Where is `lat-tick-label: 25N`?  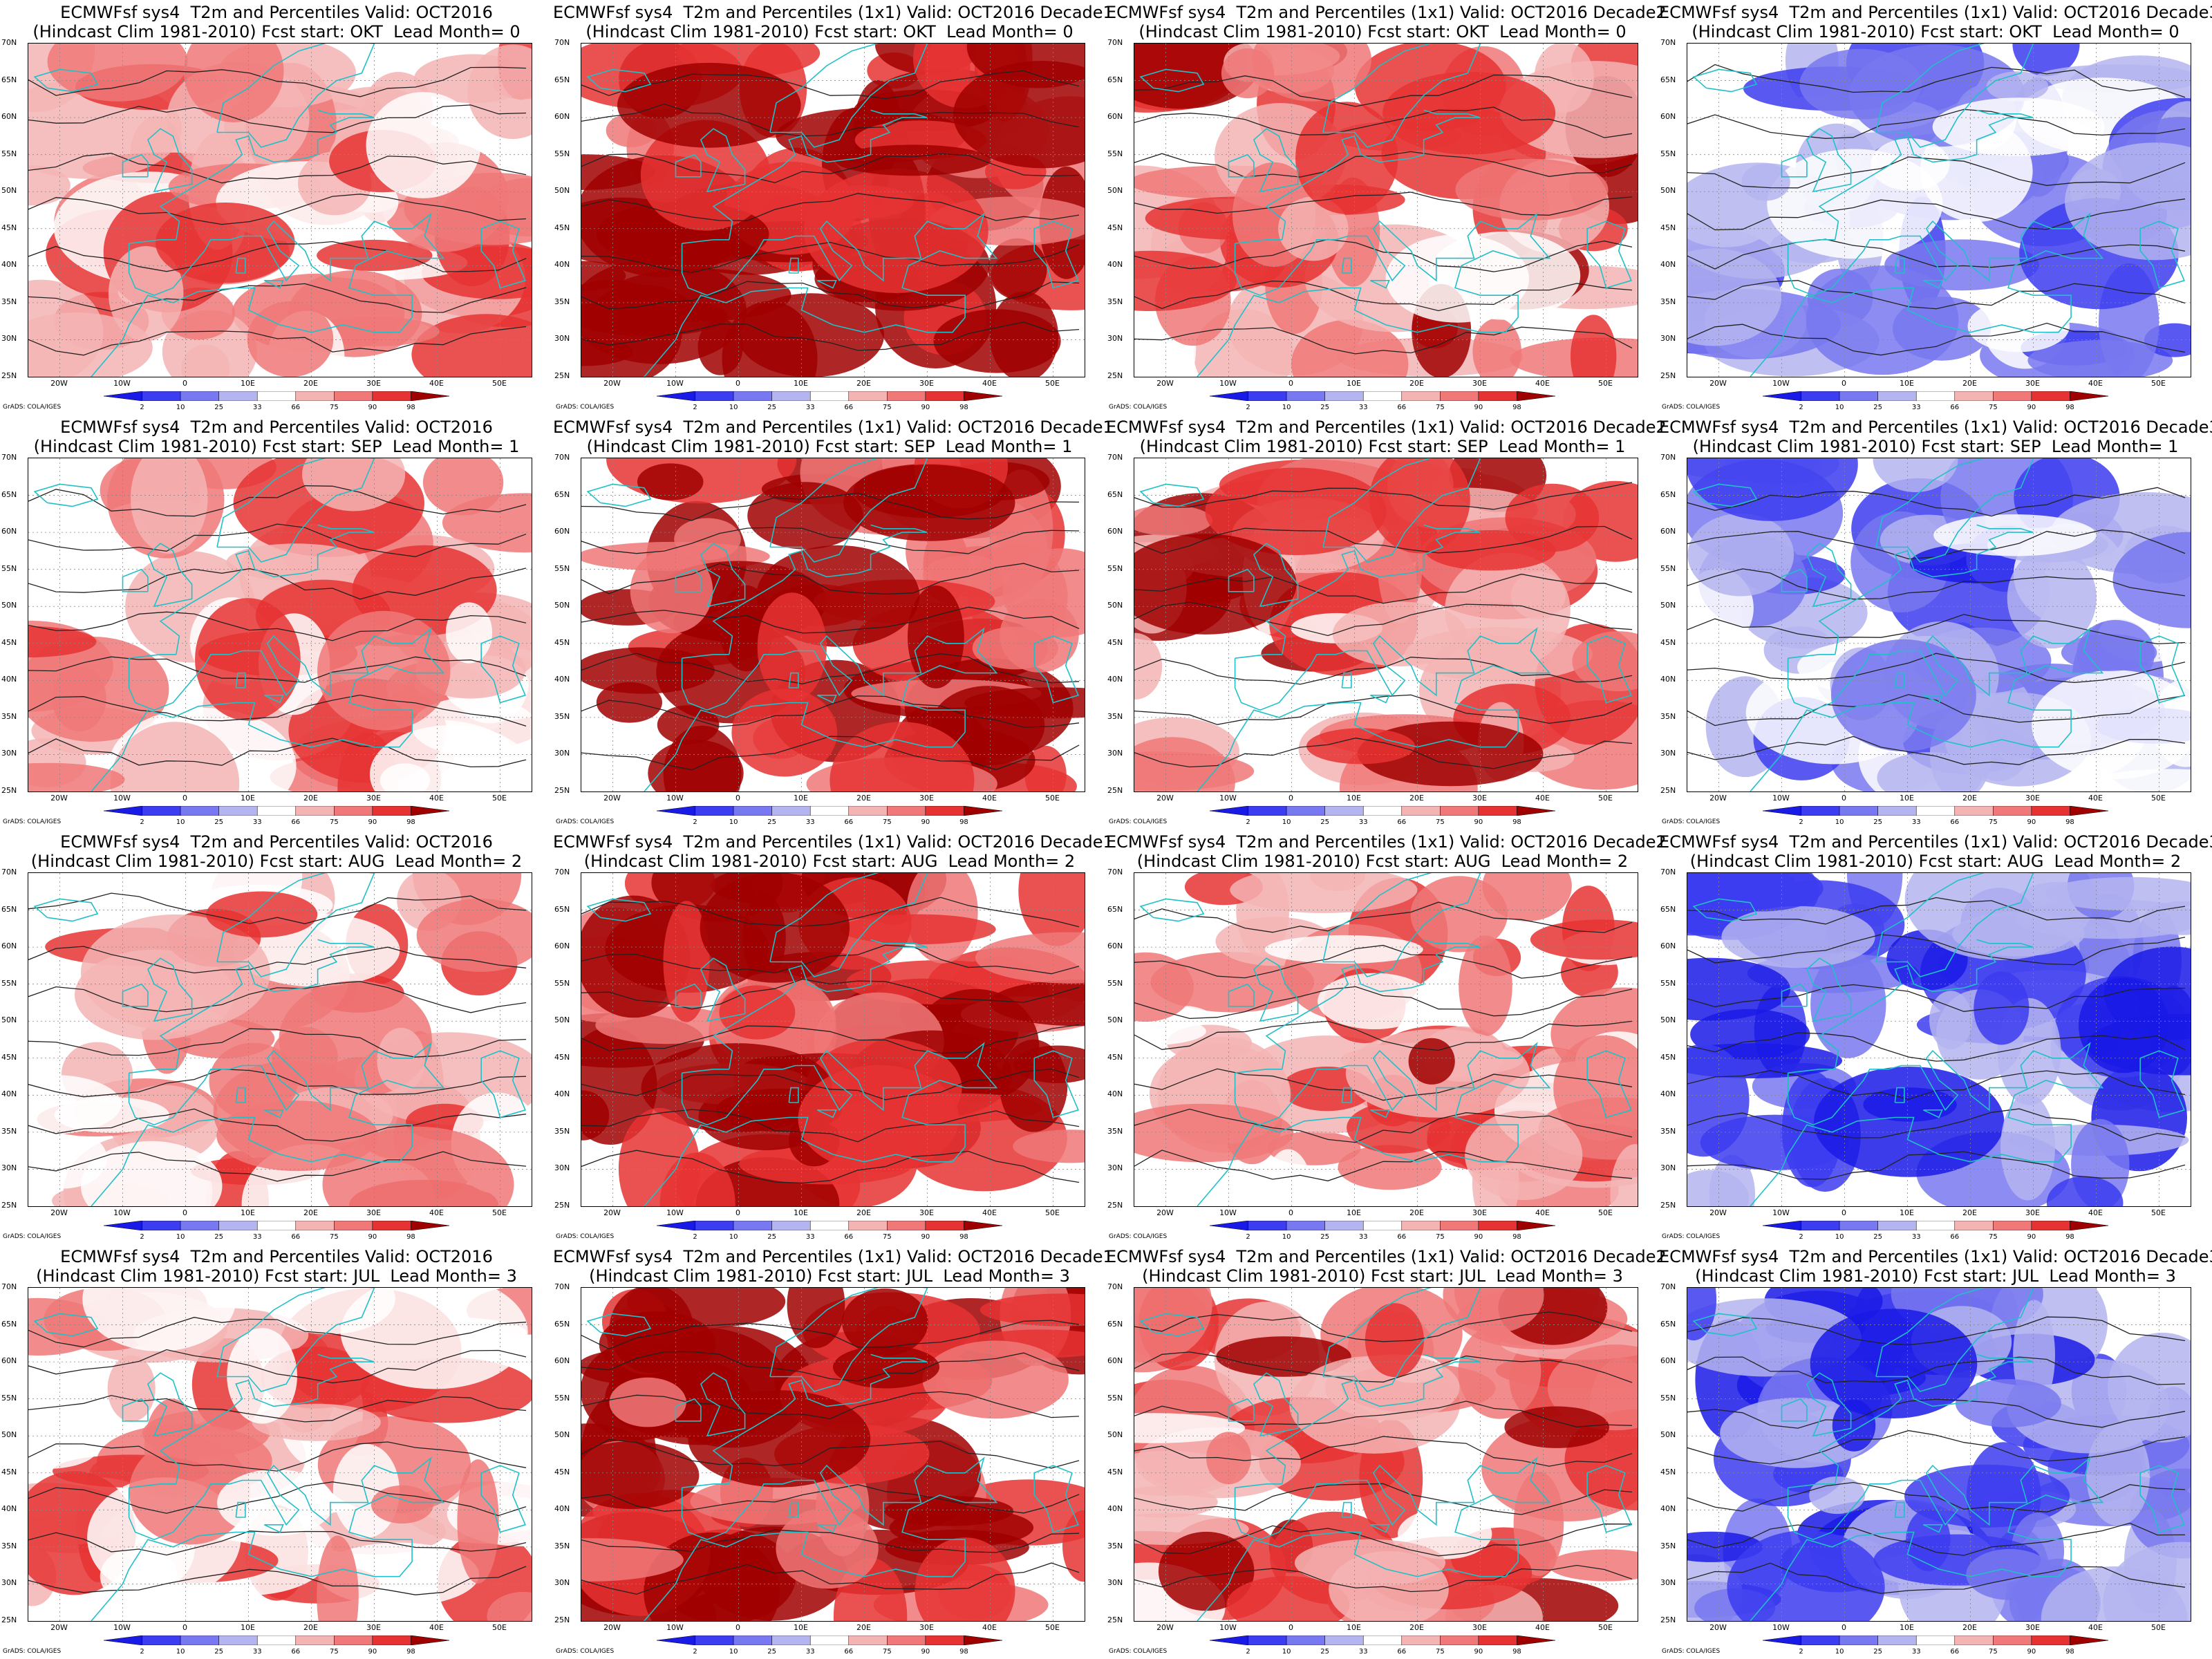 lat-tick-label: 25N is located at coordinates (562, 1206).